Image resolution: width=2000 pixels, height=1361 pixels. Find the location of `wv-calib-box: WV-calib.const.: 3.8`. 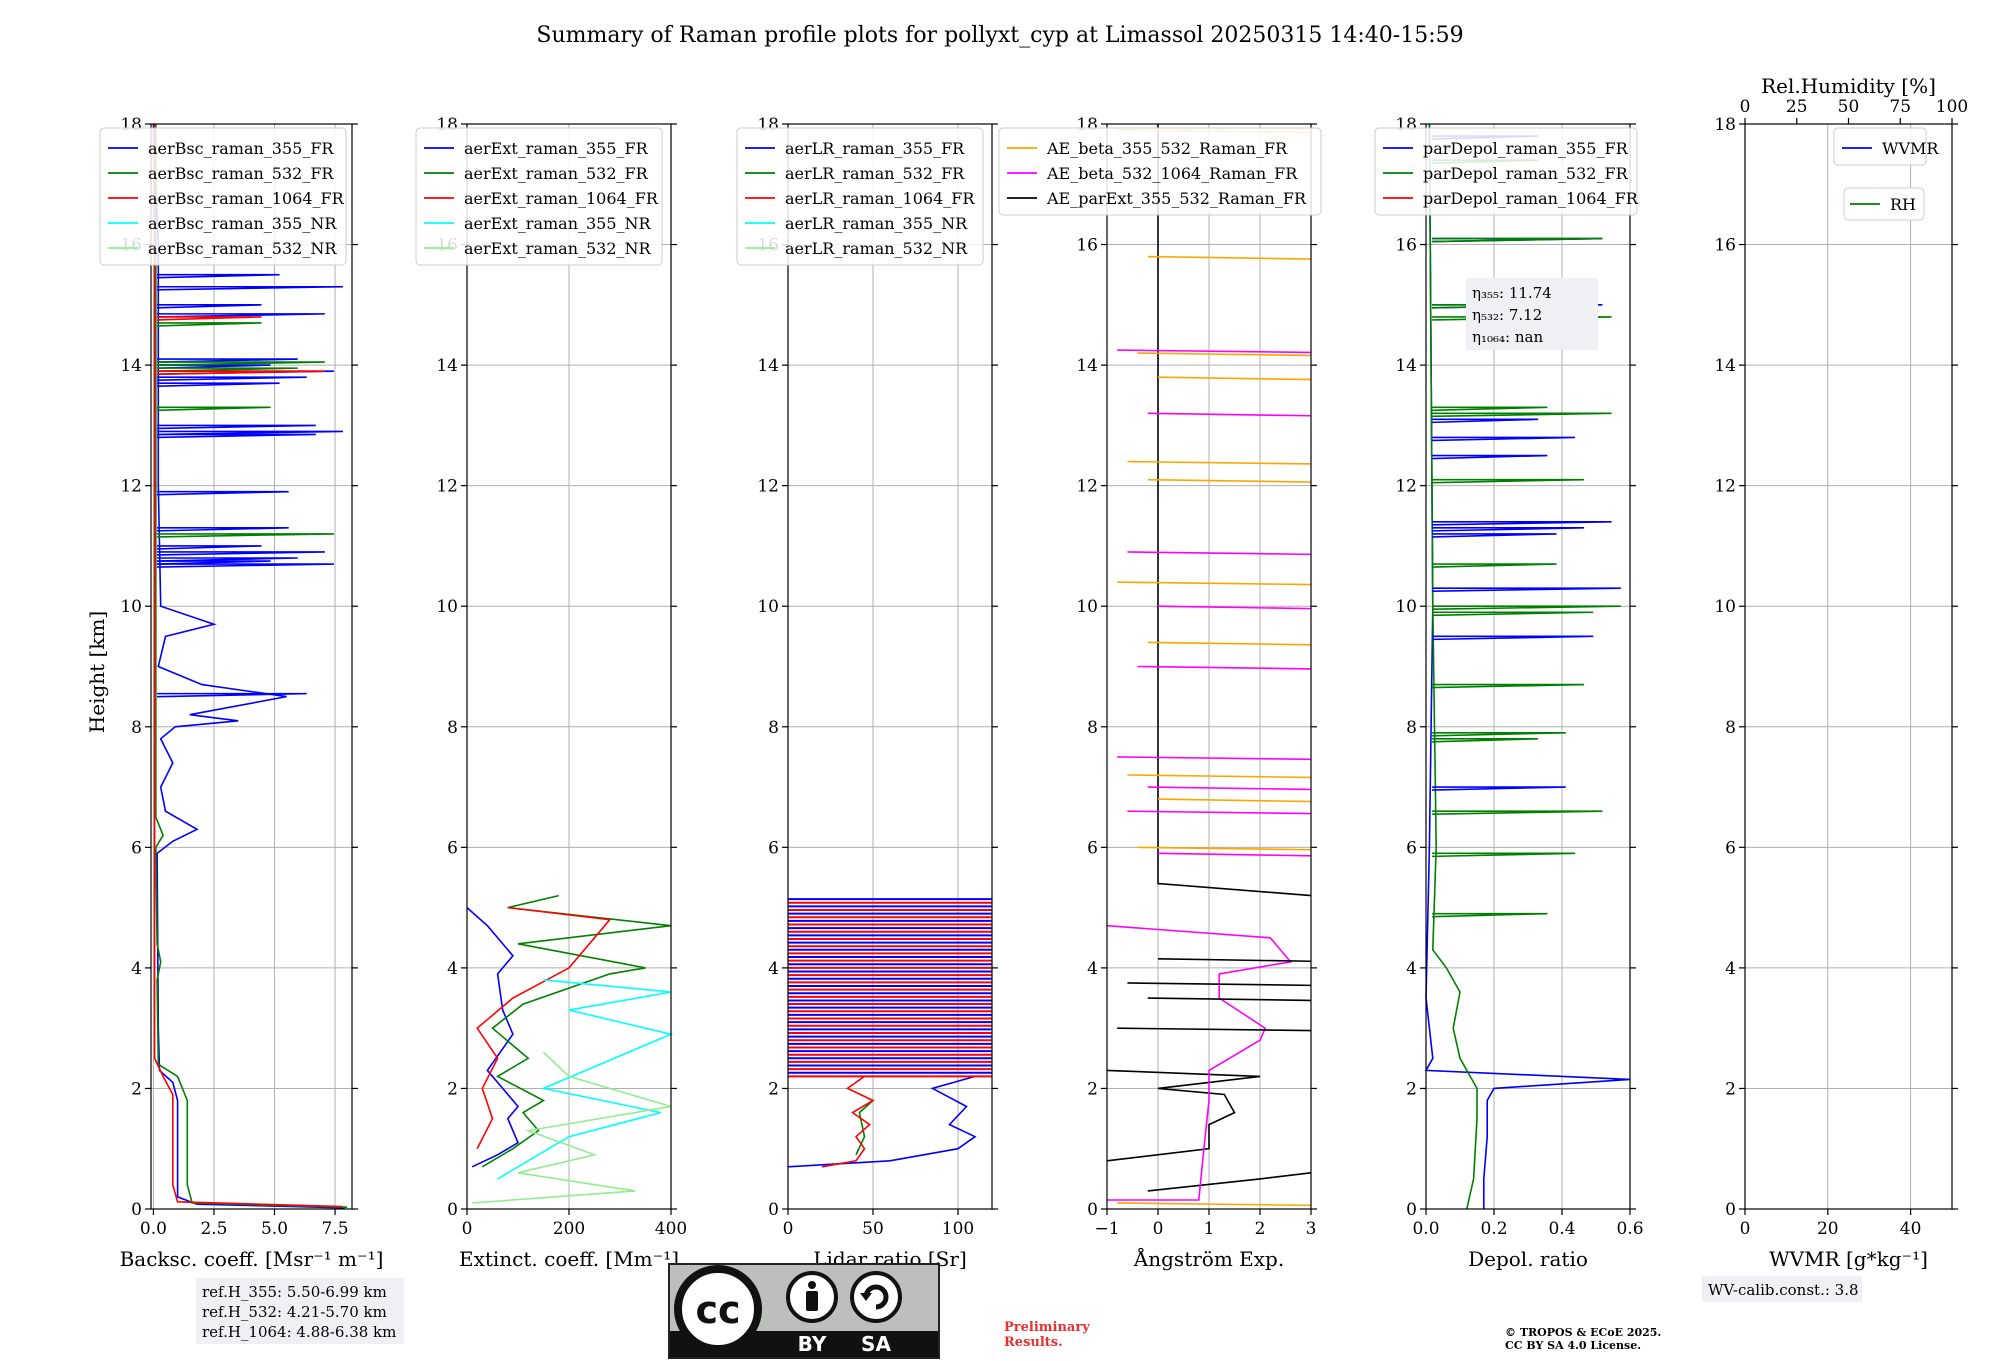

wv-calib-box: WV-calib.const.: 3.8 is located at coordinates (1782, 1289).